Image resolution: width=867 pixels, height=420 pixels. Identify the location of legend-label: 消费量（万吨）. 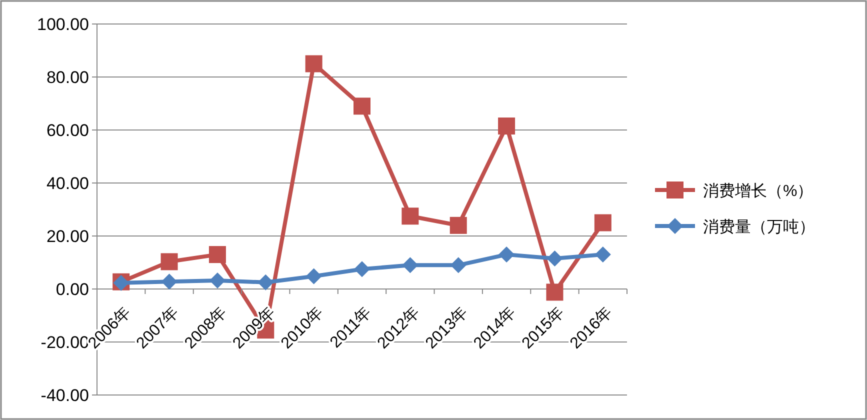
(759, 227).